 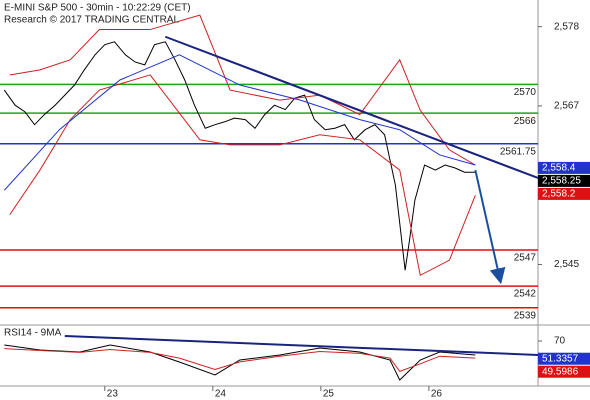 I want to click on chart-title: E-MINI S&P 500 - 30min - 10:22:29 (CET), so click(x=97, y=8).